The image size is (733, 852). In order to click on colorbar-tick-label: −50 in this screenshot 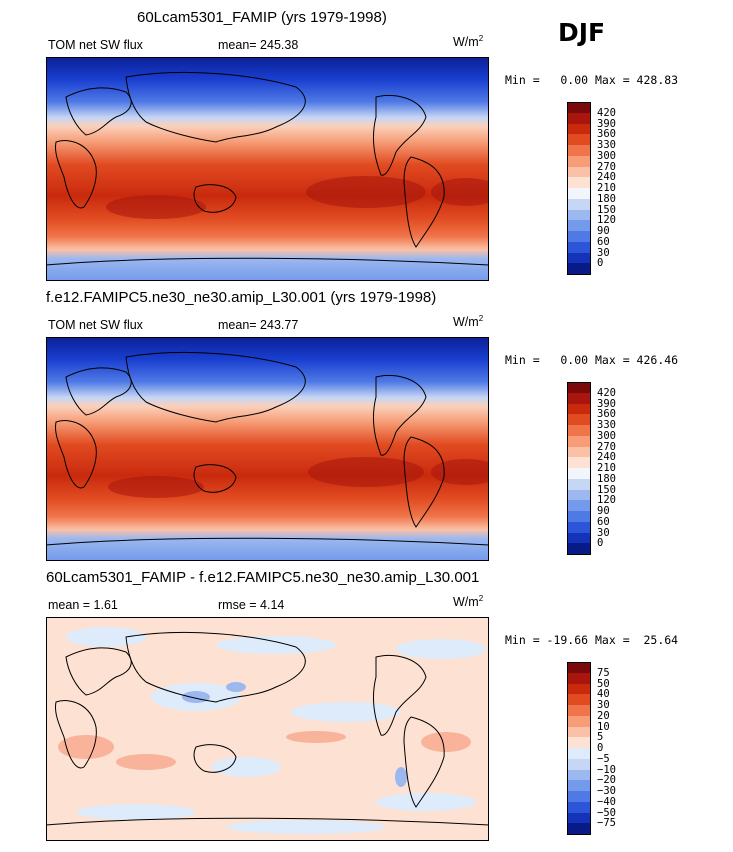, I will do `click(606, 812)`.